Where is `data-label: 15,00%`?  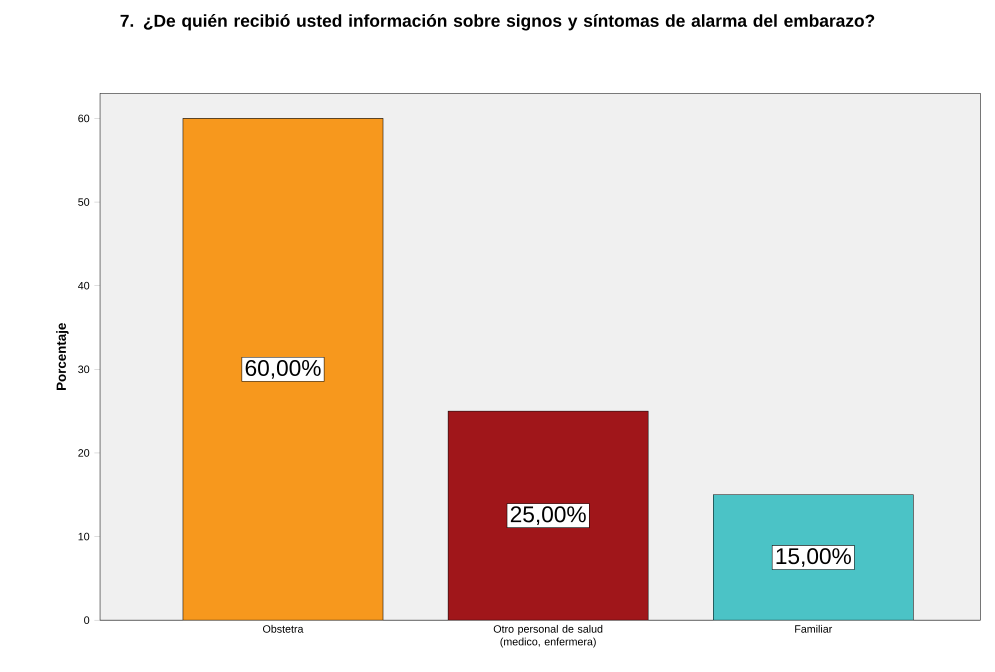 data-label: 15,00% is located at coordinates (813, 557).